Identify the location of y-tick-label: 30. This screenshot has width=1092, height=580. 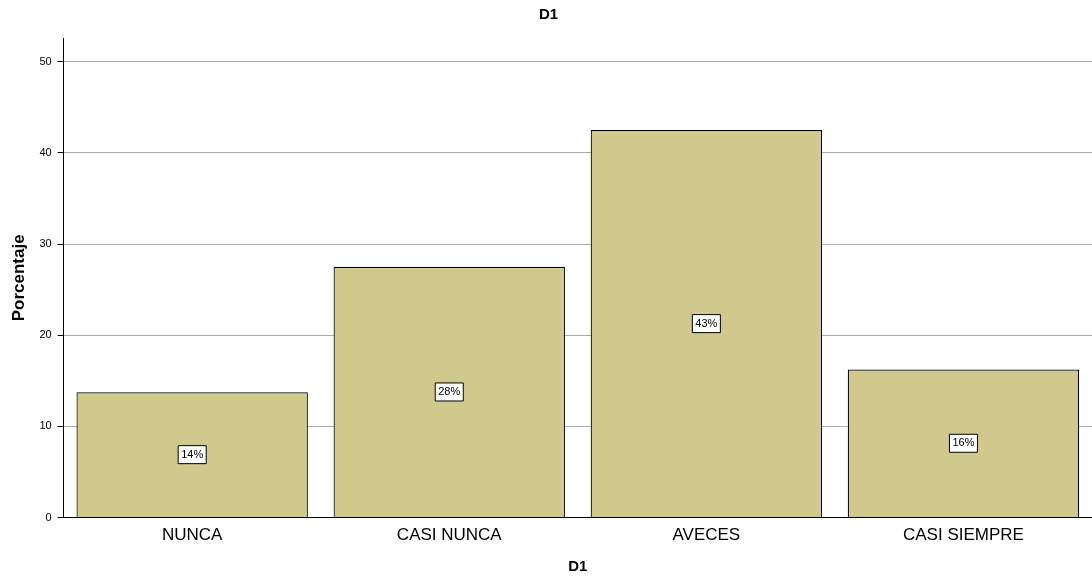
(45, 243).